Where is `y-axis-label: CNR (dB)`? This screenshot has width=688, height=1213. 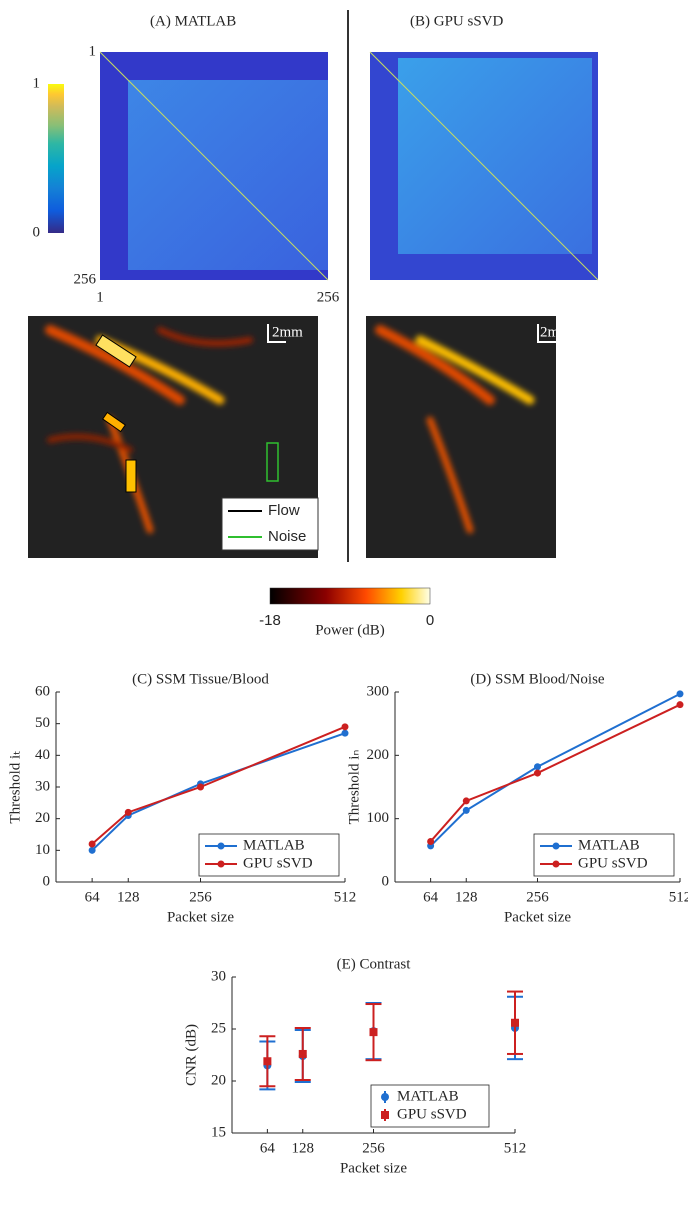 y-axis-label: CNR (dB) is located at coordinates (191, 1055).